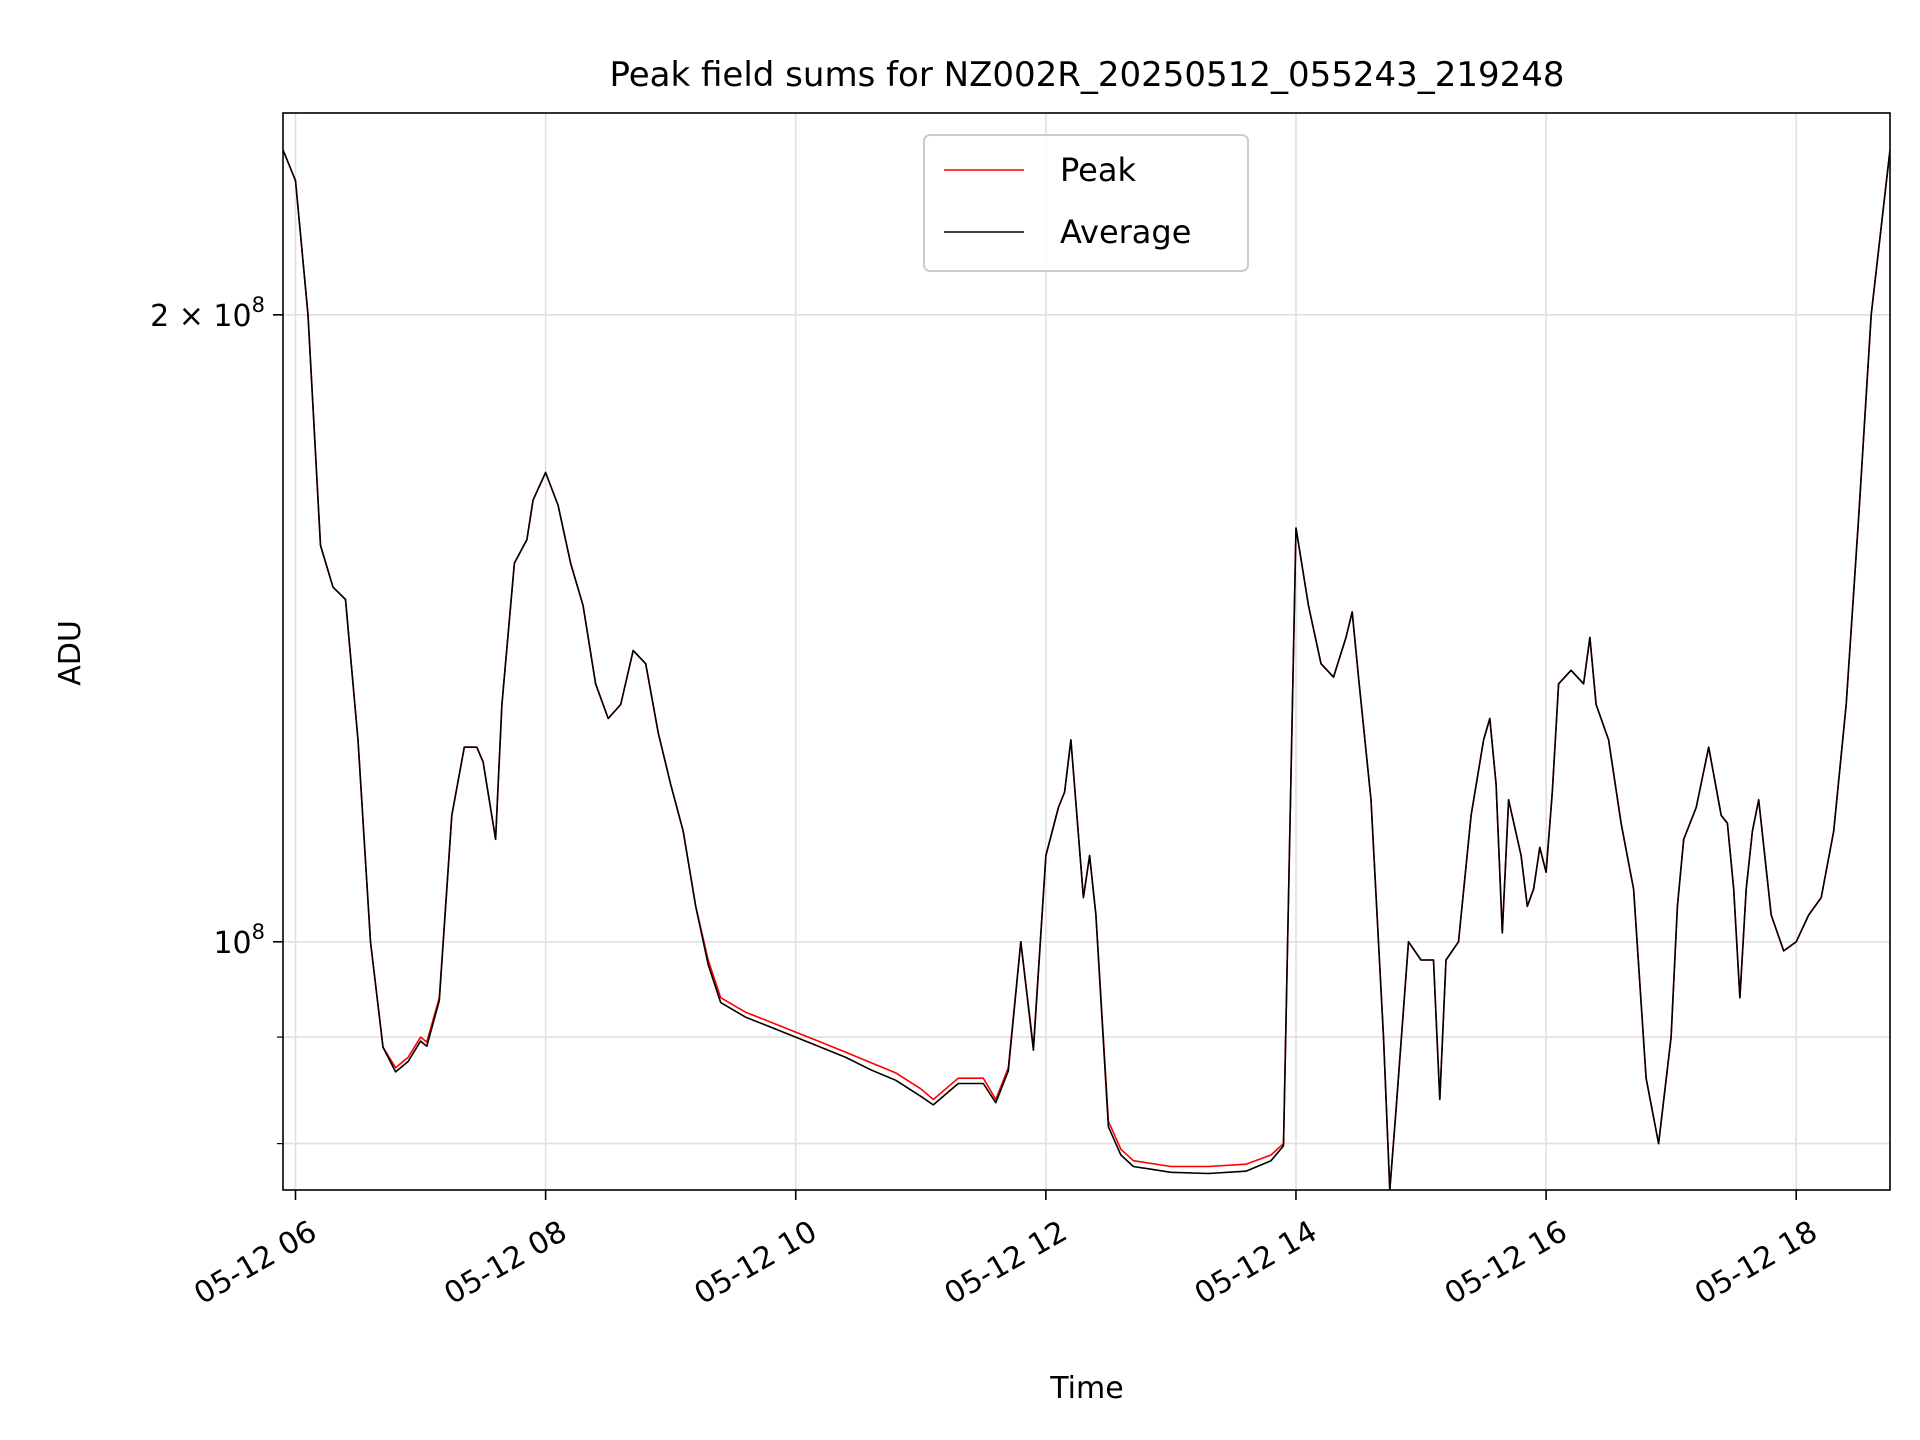  What do you see at coordinates (1125, 232) in the screenshot?
I see `legend-label-average: Average` at bounding box center [1125, 232].